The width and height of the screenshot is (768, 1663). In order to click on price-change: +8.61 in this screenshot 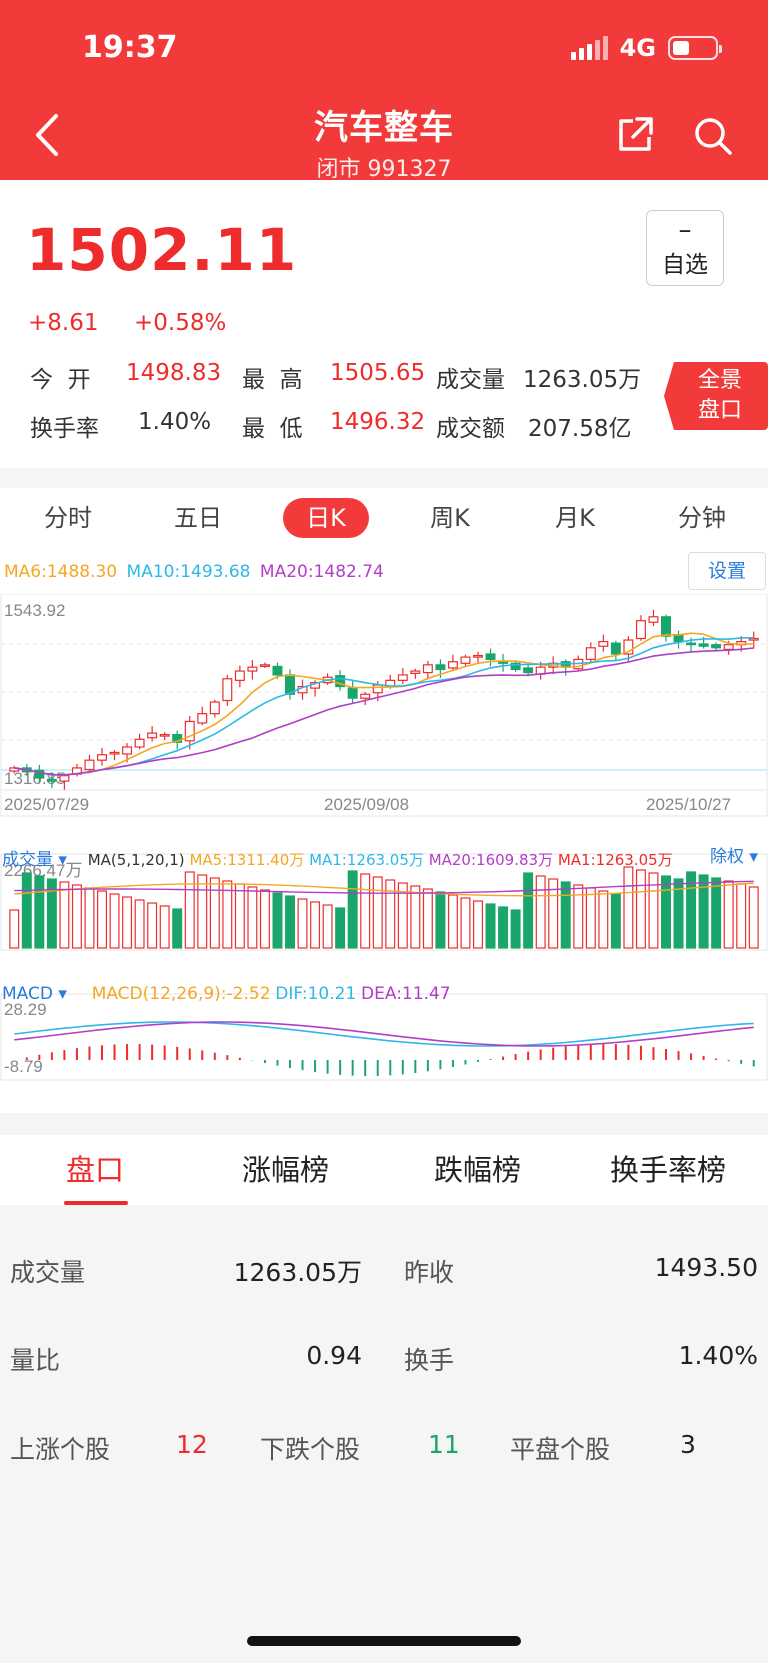, I will do `click(63, 323)`.